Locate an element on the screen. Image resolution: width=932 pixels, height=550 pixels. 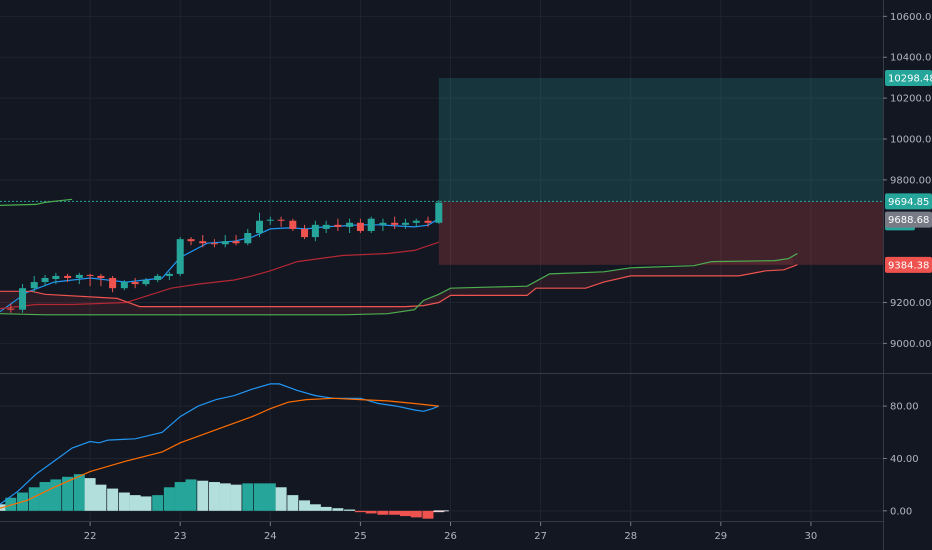
price-badge-label-entry: 9694.85 is located at coordinates (908, 202).